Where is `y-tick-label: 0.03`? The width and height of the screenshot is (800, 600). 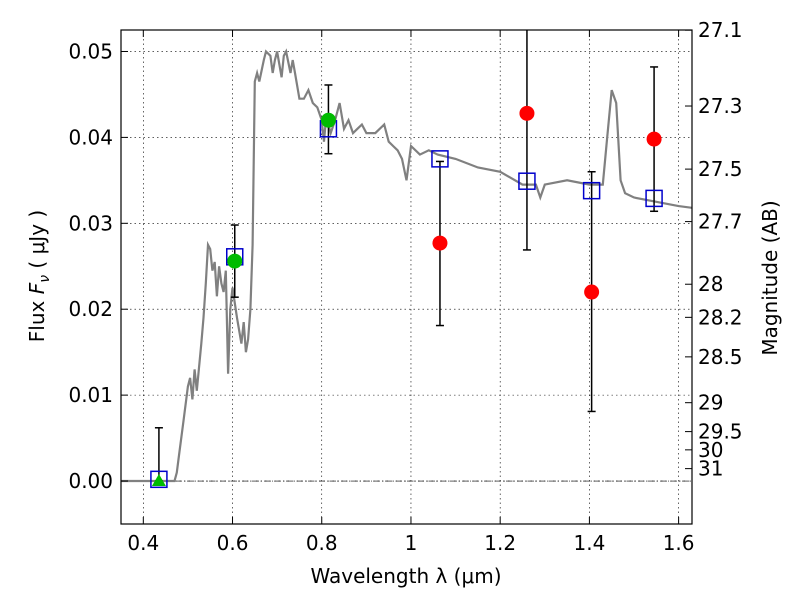 y-tick-label: 0.03 is located at coordinates (90, 223).